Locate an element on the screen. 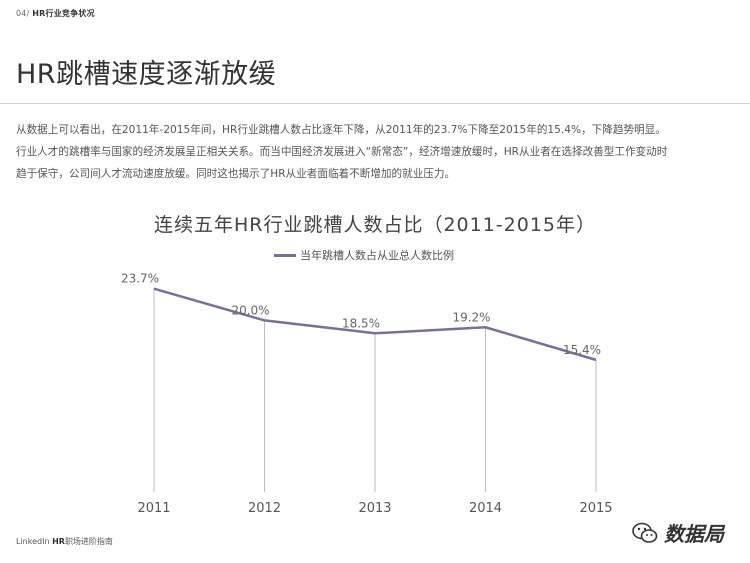 Image resolution: width=750 pixels, height=563 pixels. footer: LinkedIn HR职场进阶指南 is located at coordinates (64, 541).